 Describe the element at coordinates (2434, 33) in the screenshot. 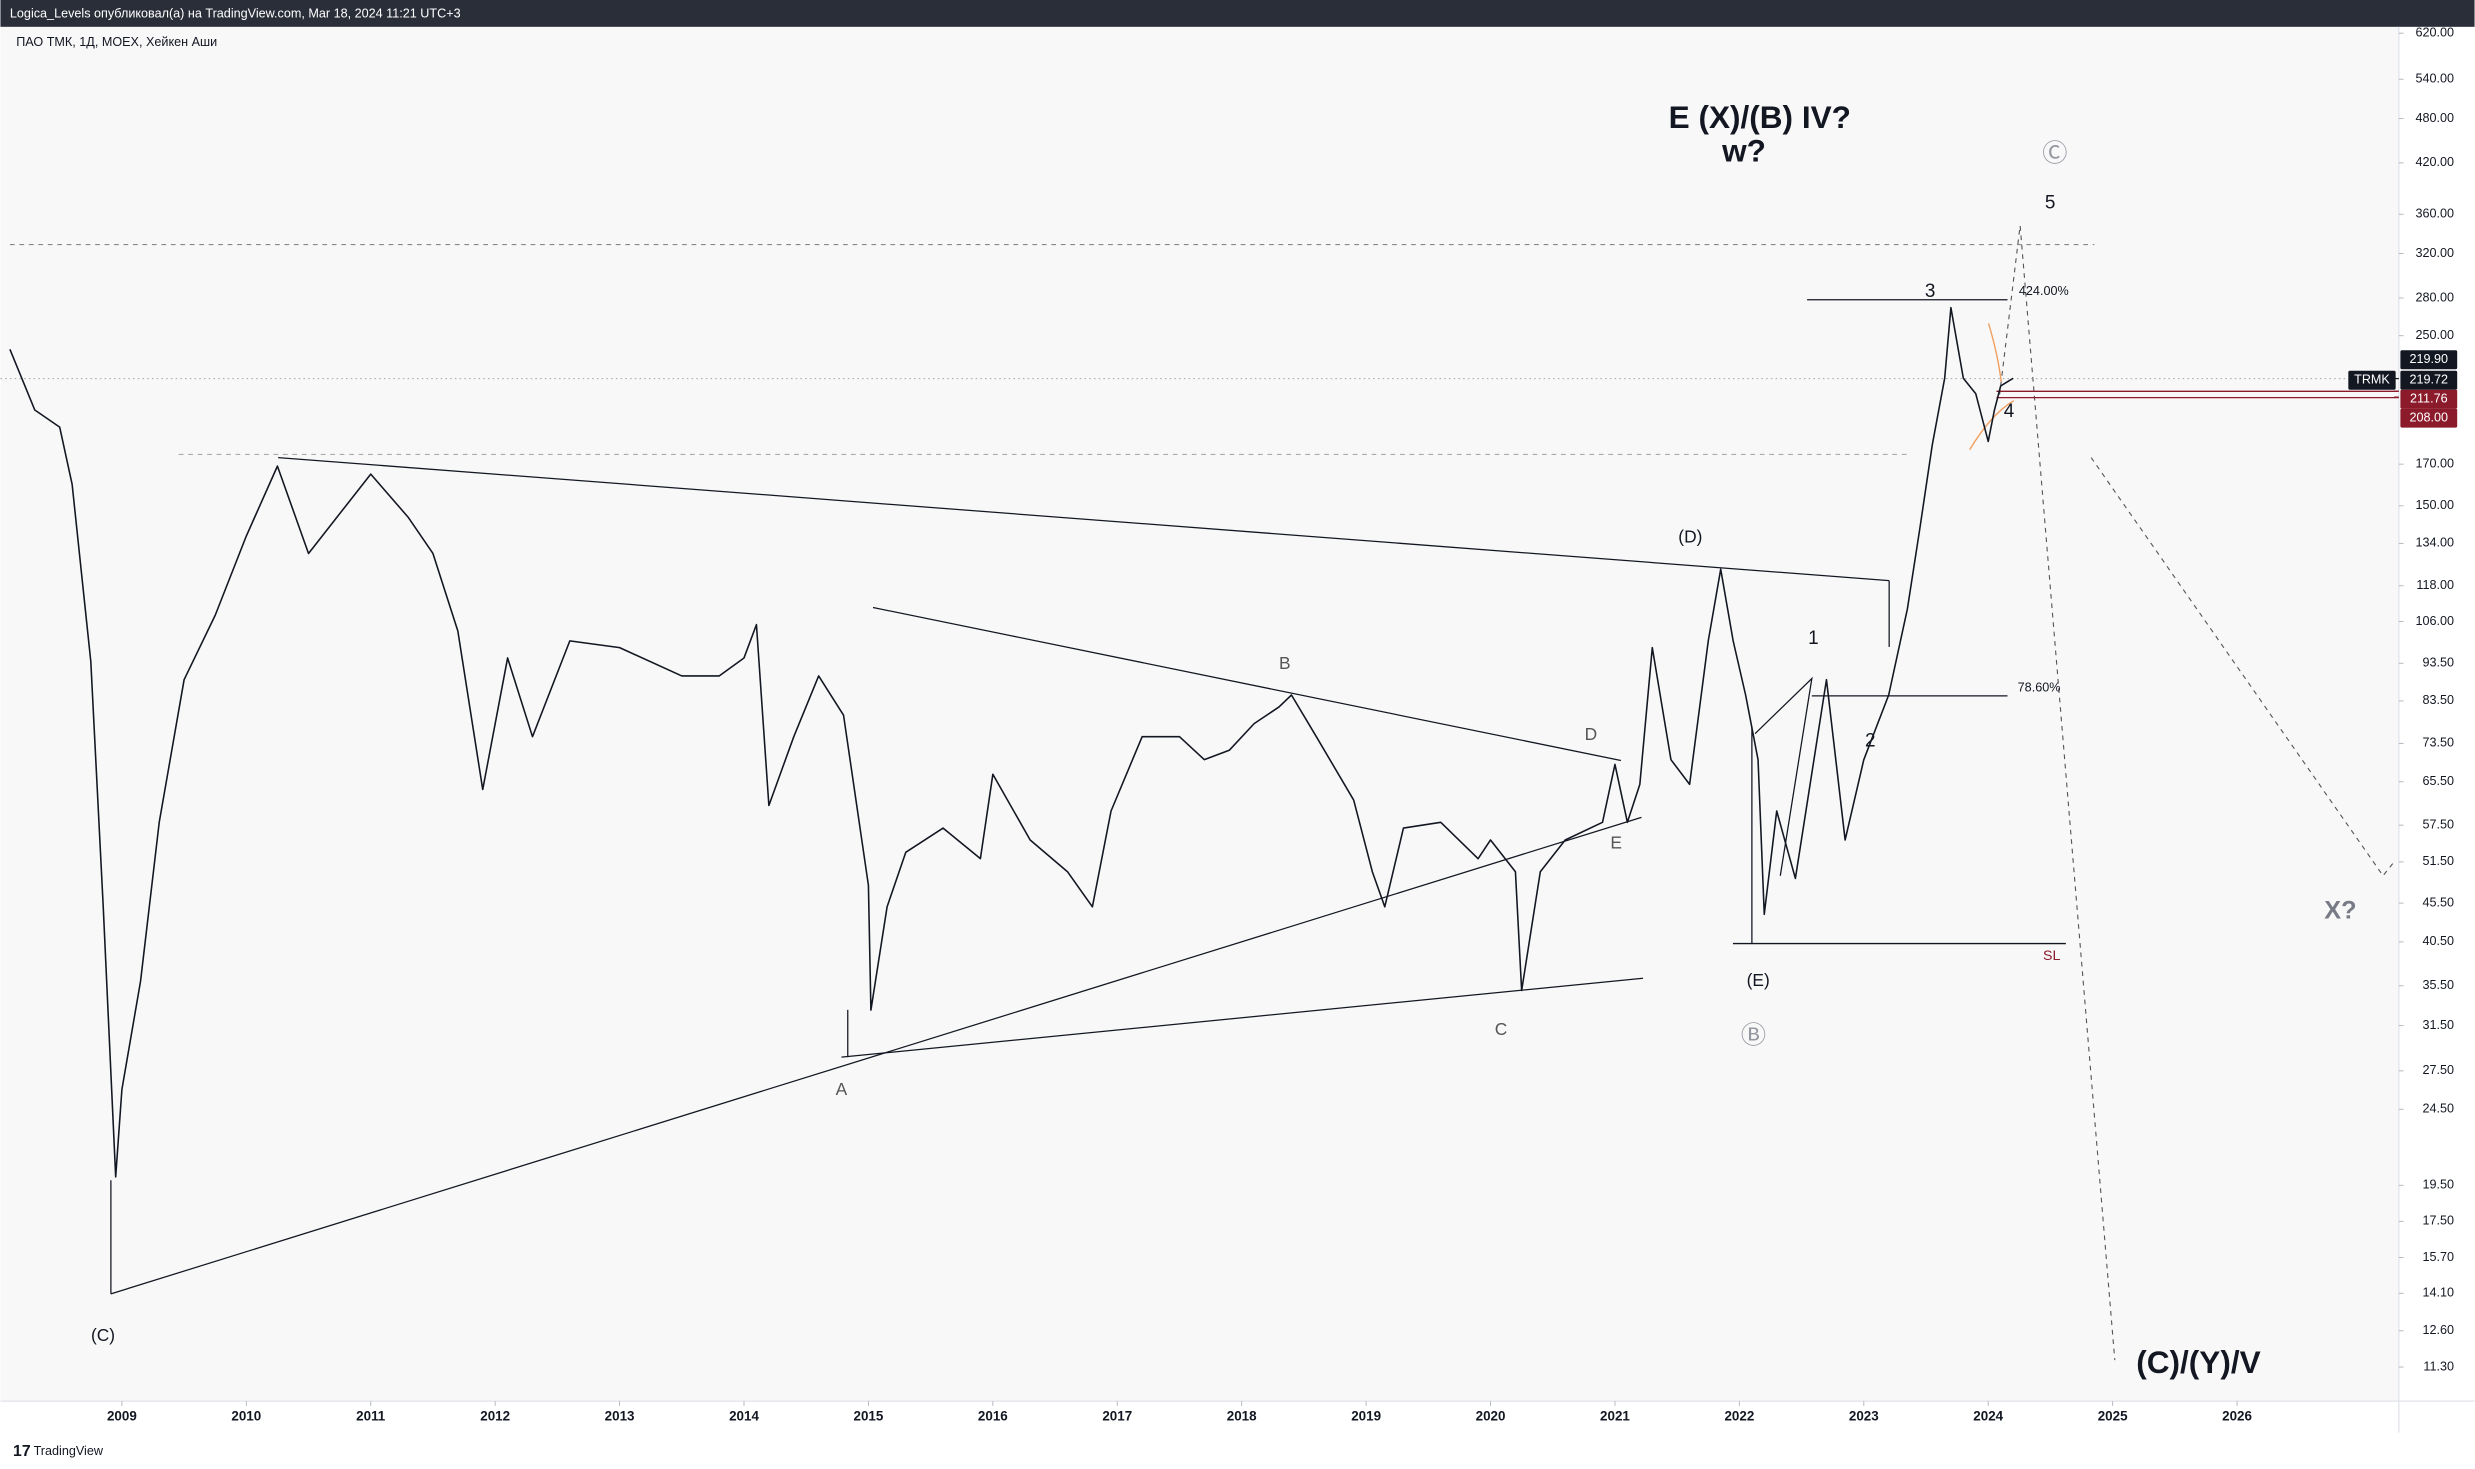

I see `y-tick-label: 620.00` at that location.